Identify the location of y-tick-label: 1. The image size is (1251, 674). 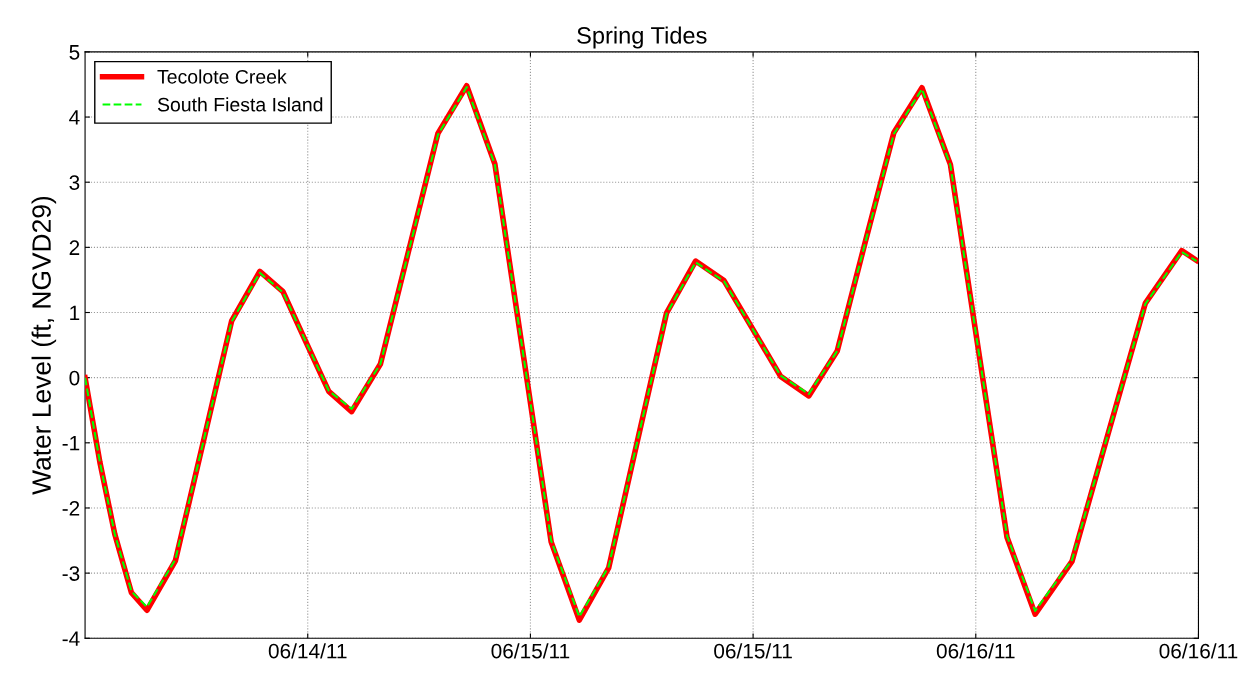
(75, 313).